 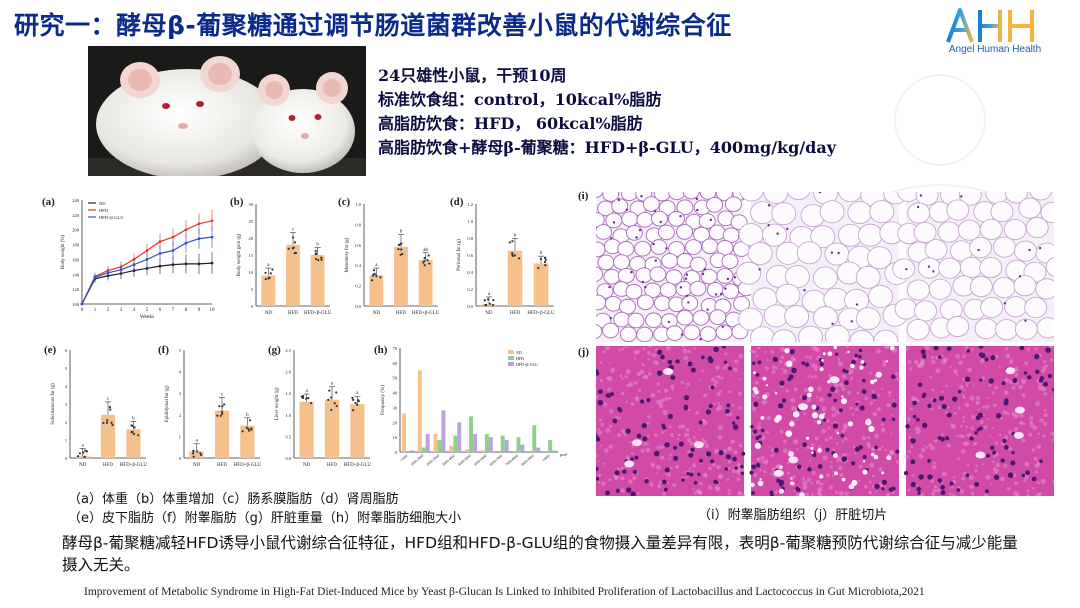 What do you see at coordinates (307, 465) in the screenshot?
I see `category-label: ND` at bounding box center [307, 465].